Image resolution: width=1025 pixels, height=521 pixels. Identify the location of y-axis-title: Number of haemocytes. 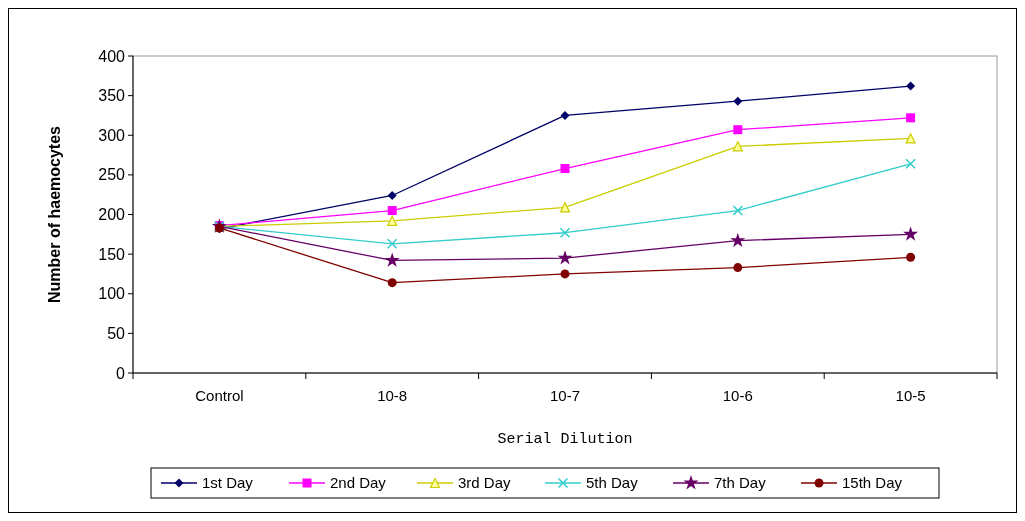
(54, 214).